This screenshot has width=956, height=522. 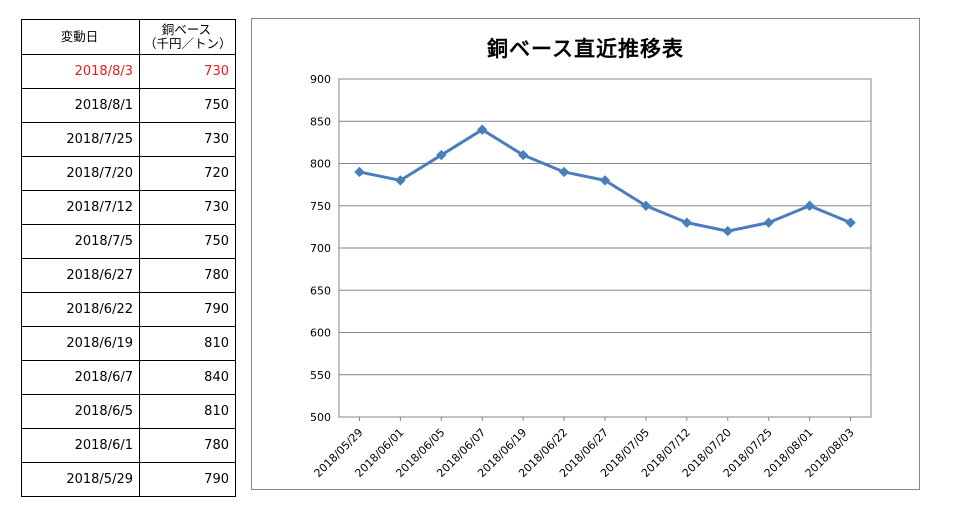 I want to click on row-date: 2018/7/20, so click(x=80, y=173).